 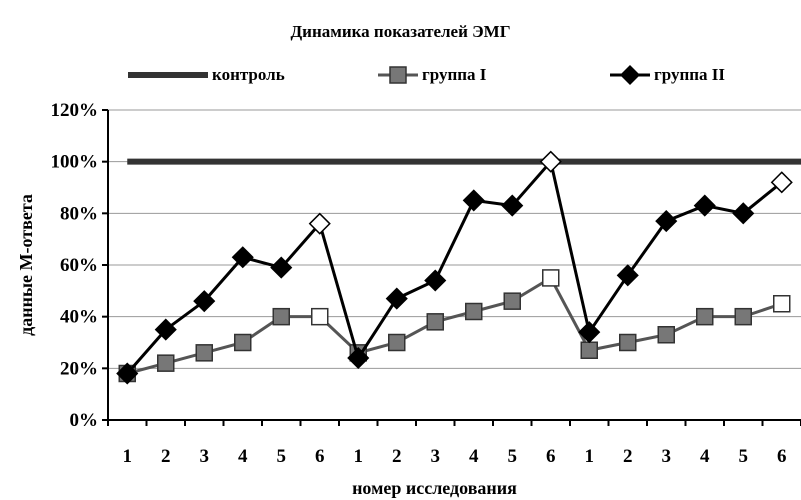 What do you see at coordinates (26, 265) in the screenshot?
I see `y-axis-label: данные М-ответа` at bounding box center [26, 265].